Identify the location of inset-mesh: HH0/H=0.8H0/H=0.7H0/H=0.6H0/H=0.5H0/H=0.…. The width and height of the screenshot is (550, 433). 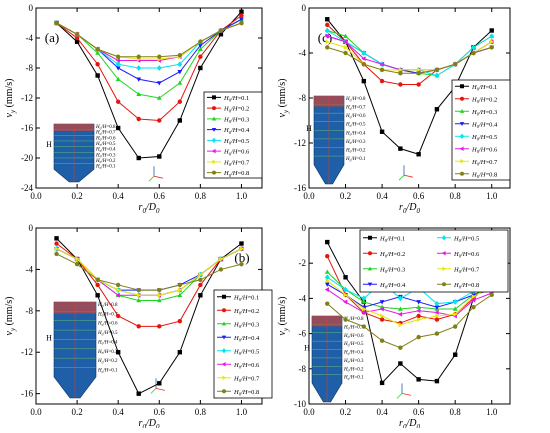
(106, 350).